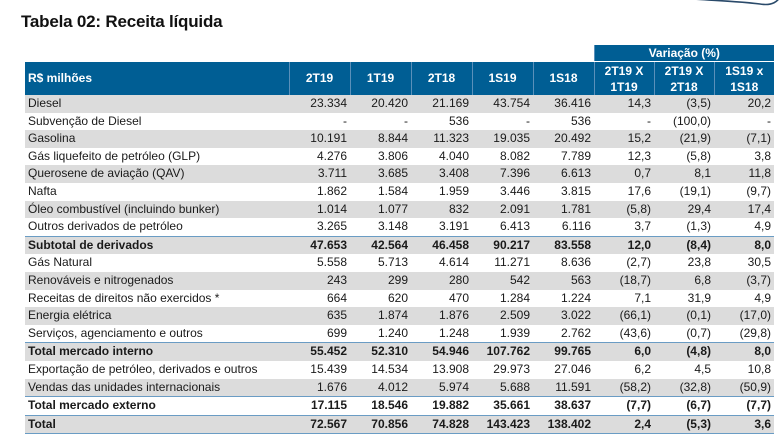 The width and height of the screenshot is (784, 435). What do you see at coordinates (42, 190) in the screenshot?
I see `row-label: Nafta` at bounding box center [42, 190].